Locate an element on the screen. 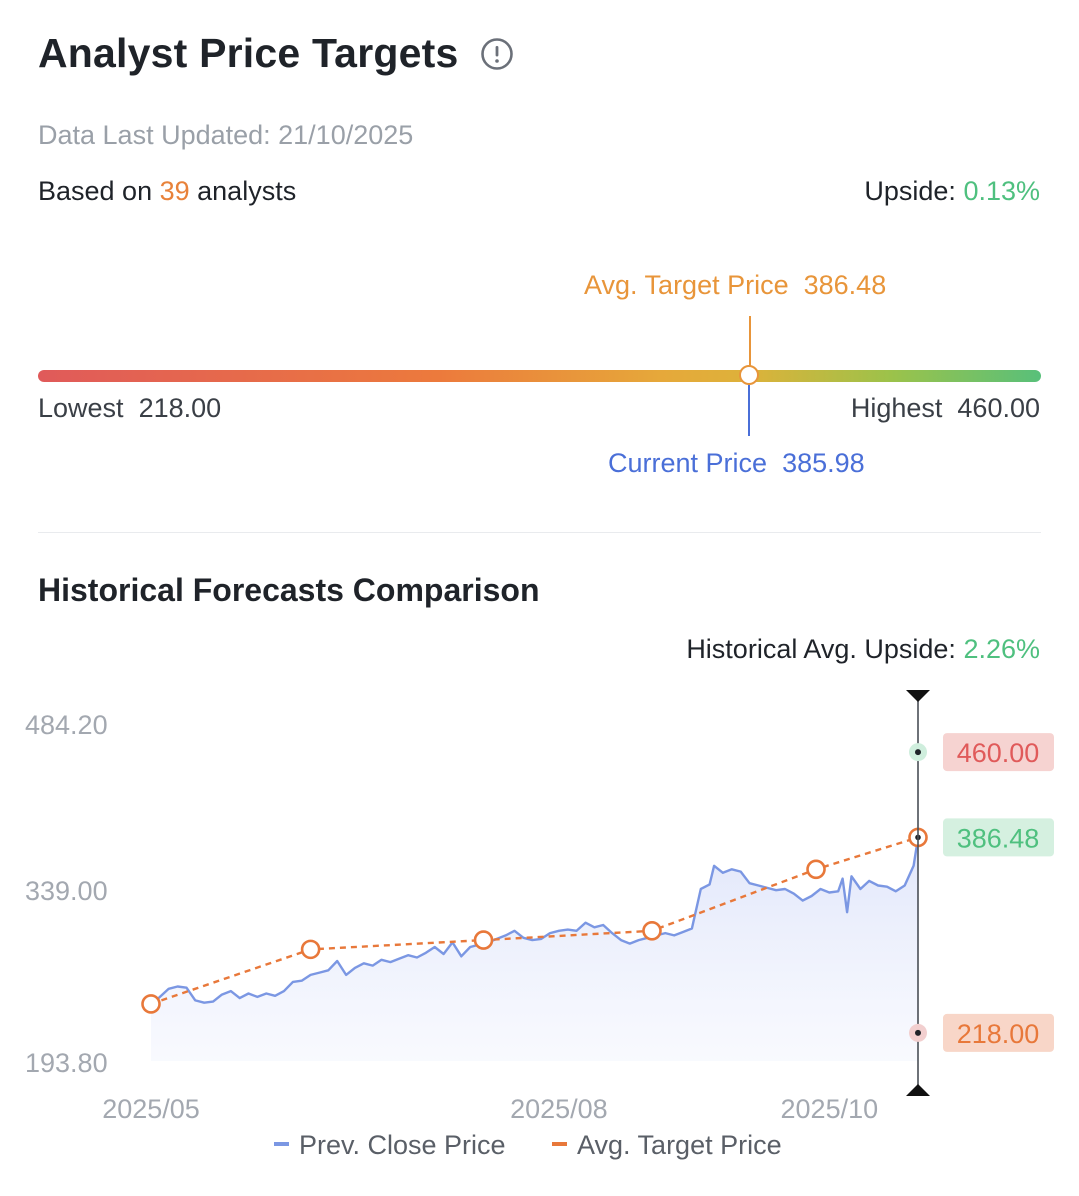  highest-label: Highest is located at coordinates (896, 408).